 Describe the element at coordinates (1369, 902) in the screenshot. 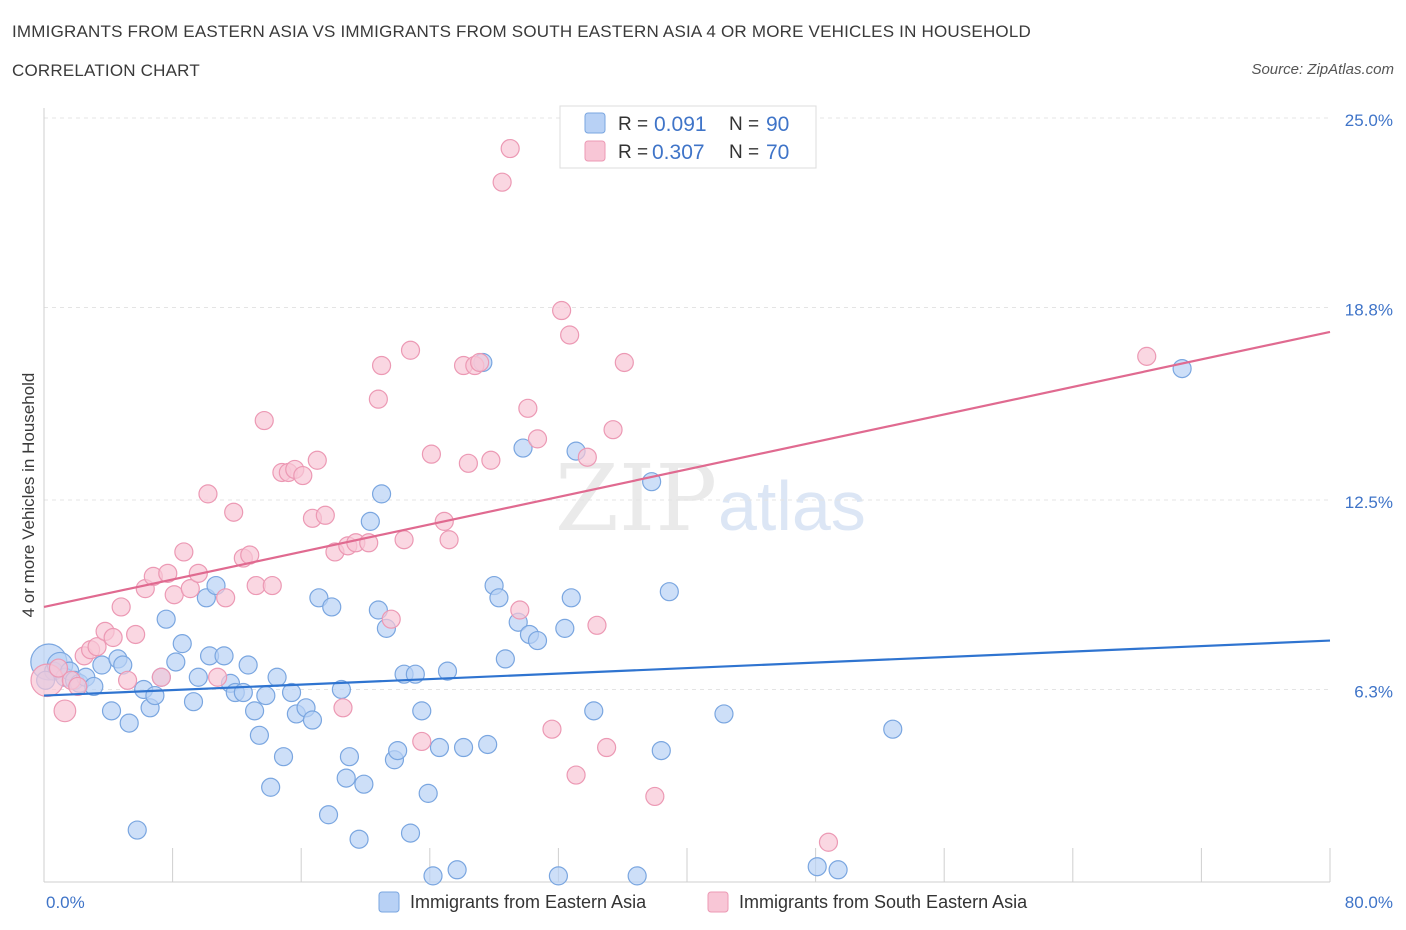

I see `x-tick-label: 80.0%` at that location.